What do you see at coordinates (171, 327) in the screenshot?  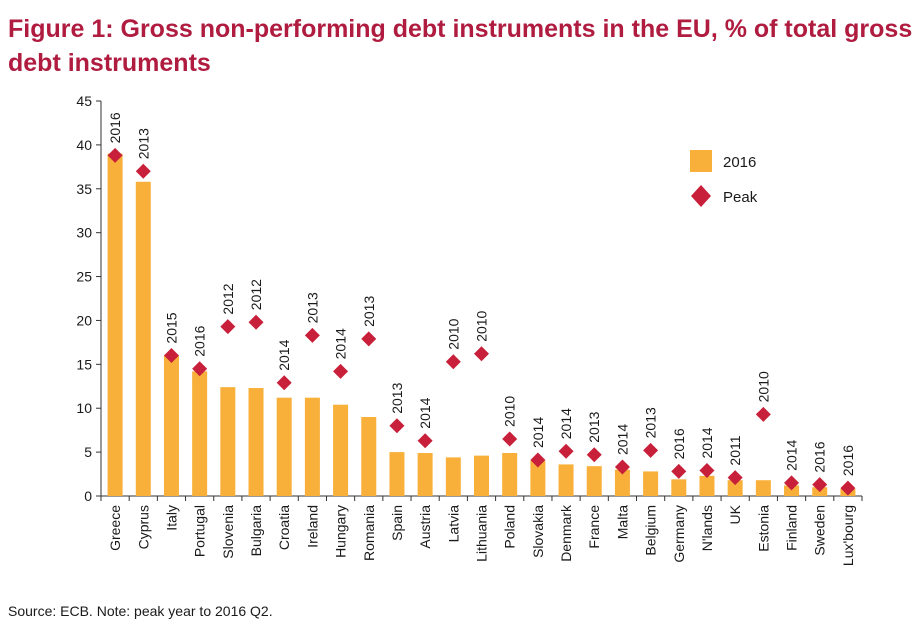 I see `peak-year-label: 2015` at bounding box center [171, 327].